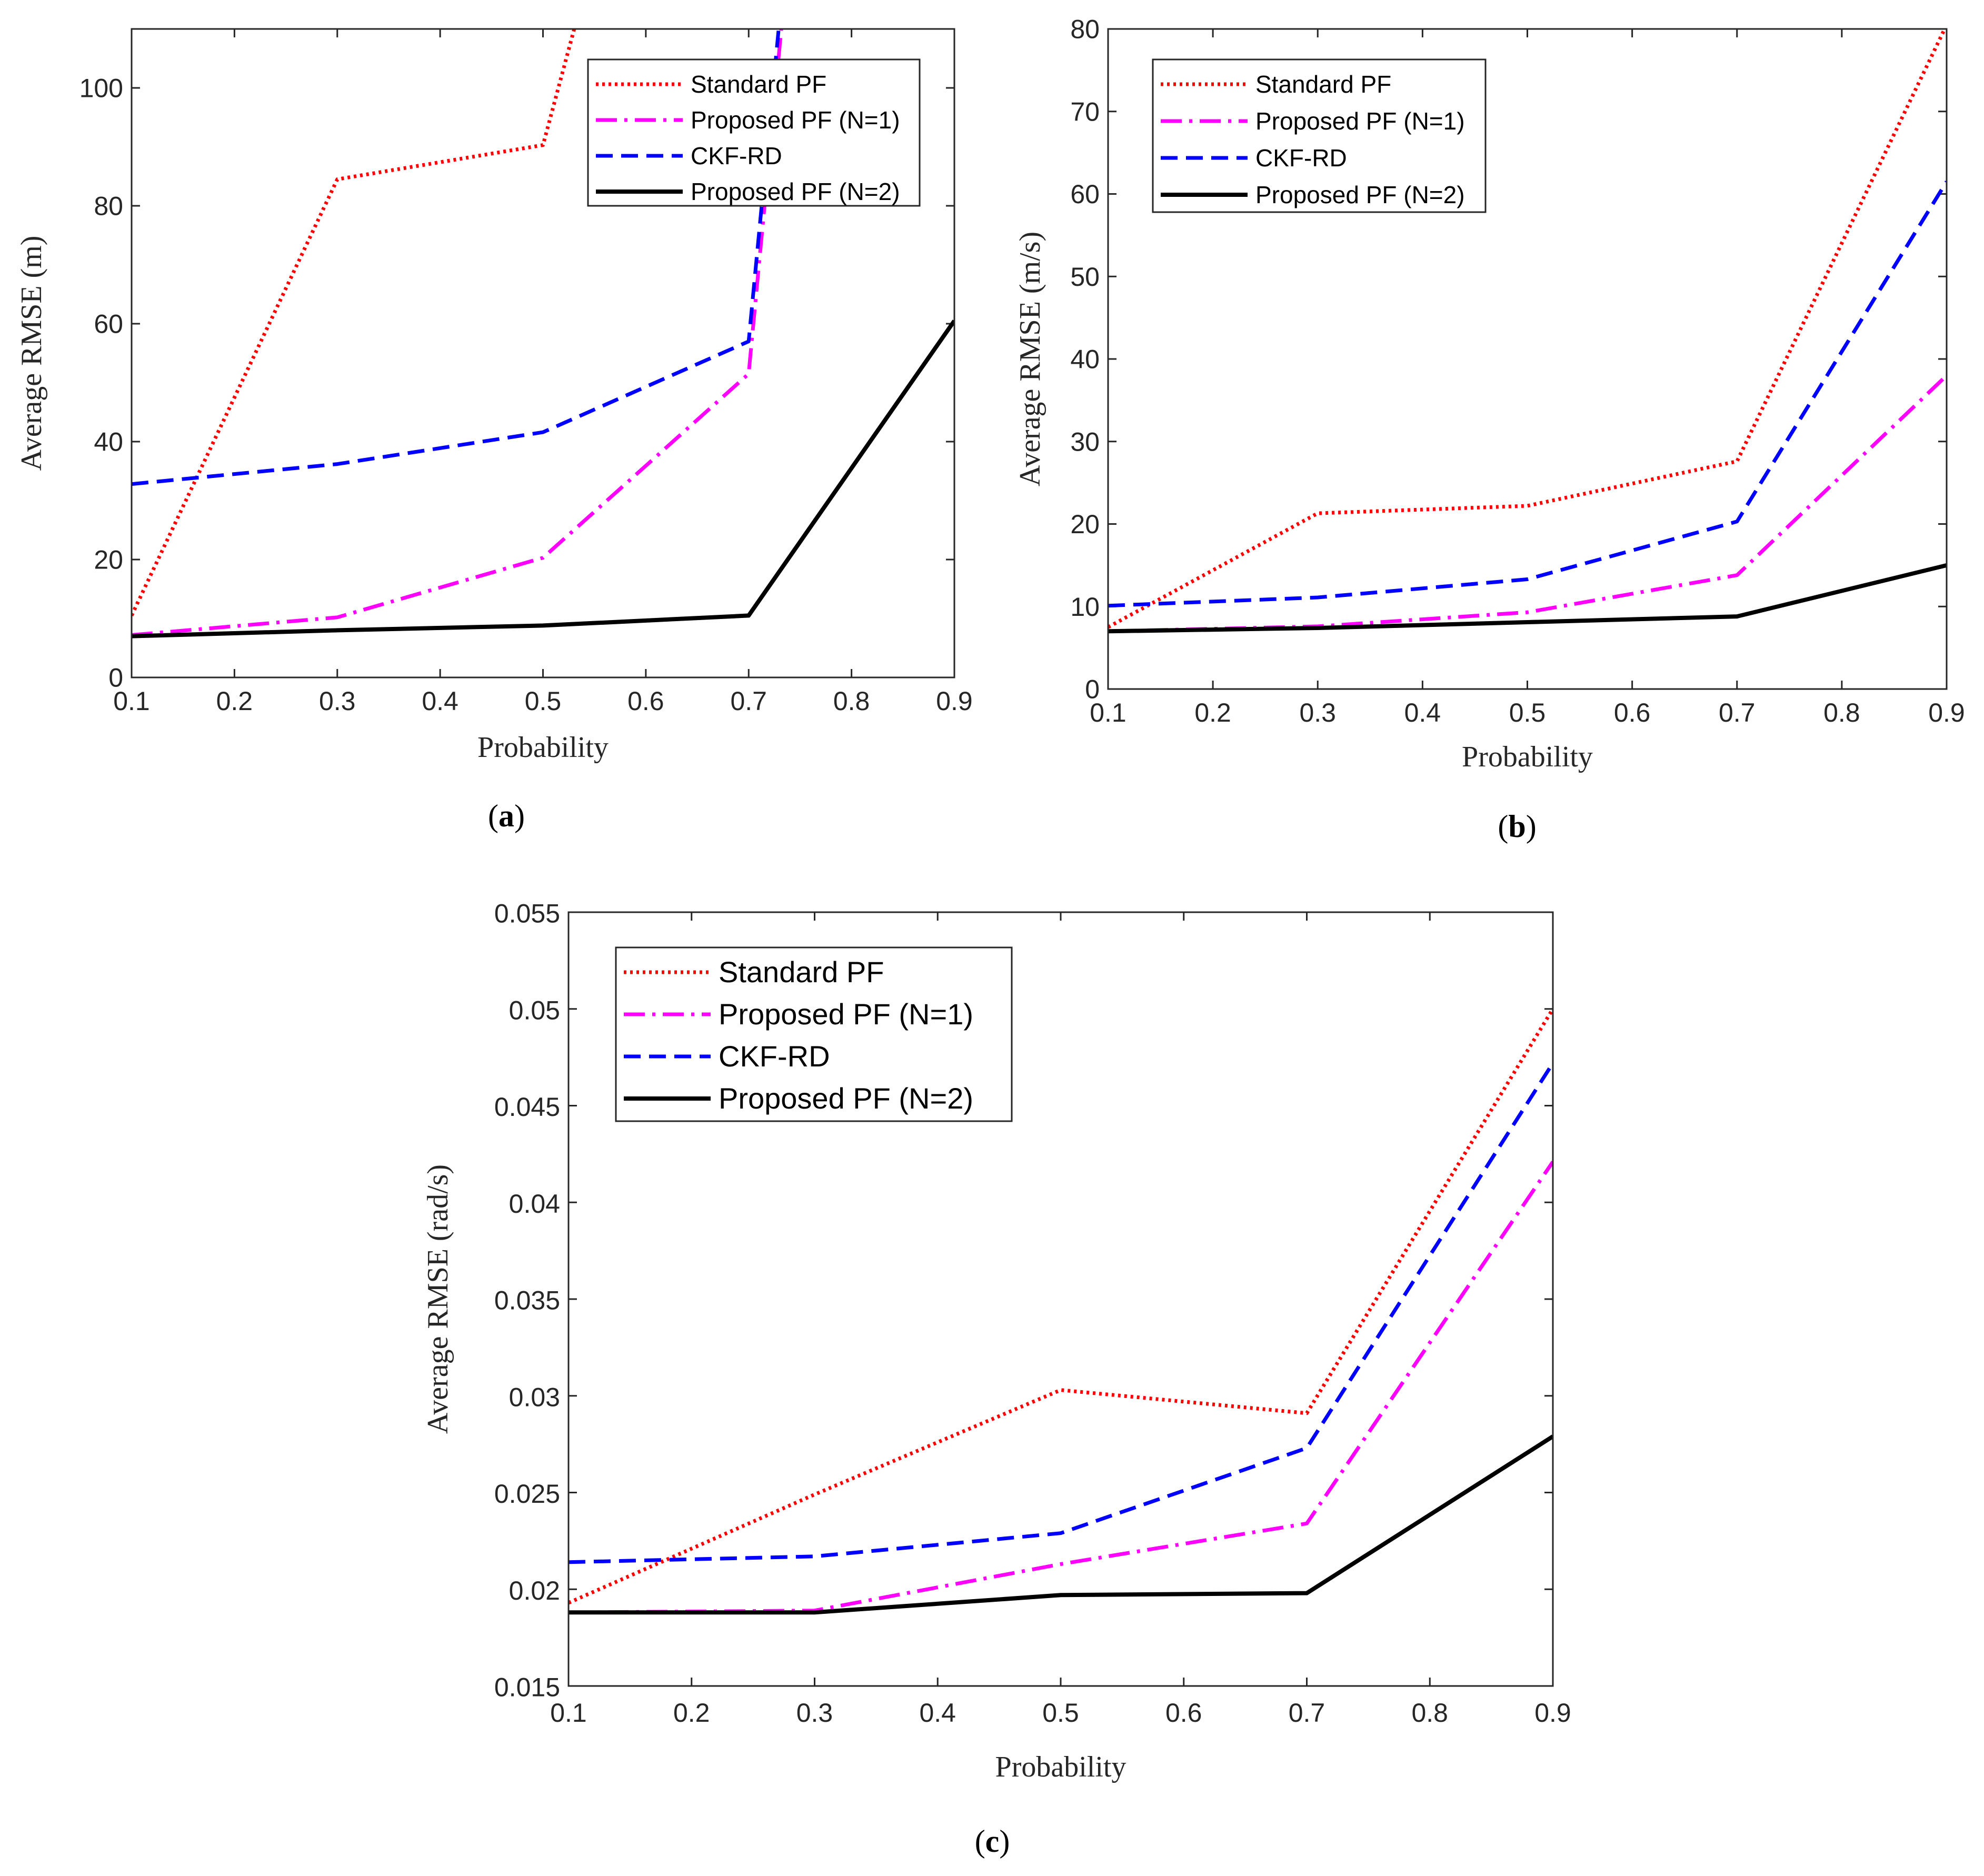  Describe the element at coordinates (438, 1299) in the screenshot. I see `y-axis-label: Average RMSE (rad/s)` at that location.